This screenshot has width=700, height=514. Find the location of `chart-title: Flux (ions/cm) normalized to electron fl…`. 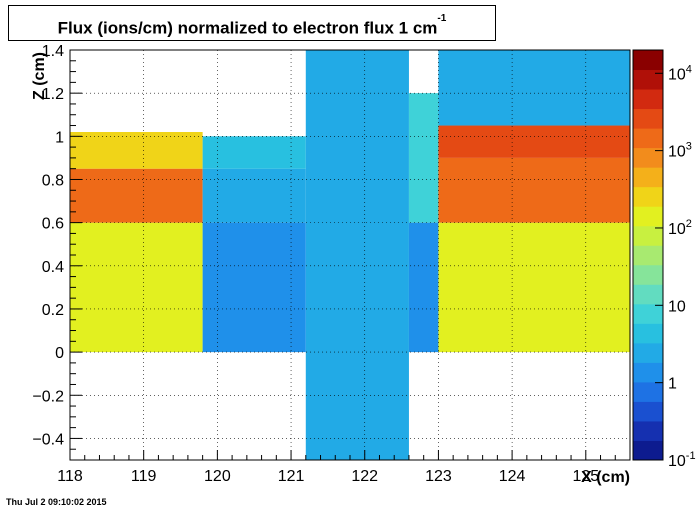

chart-title: Flux (ions/cm) normalized to electron fl… is located at coordinates (252, 23).